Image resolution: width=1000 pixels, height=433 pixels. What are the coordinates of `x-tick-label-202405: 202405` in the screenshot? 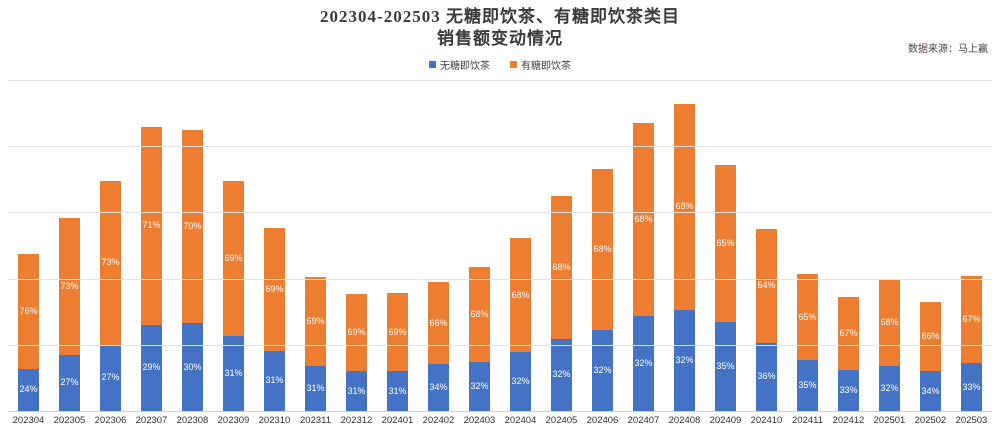 It's located at (561, 420).